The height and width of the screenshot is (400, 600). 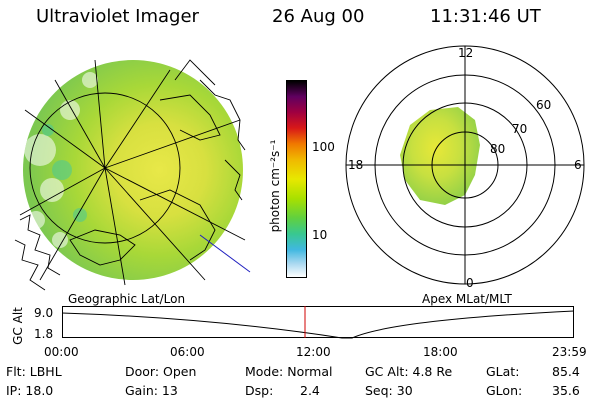 I want to click on timeline-xtick-1800: 18:00, so click(x=440, y=352).